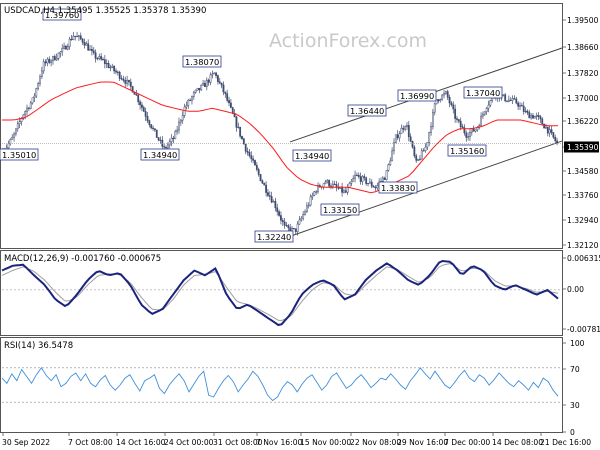  I want to click on x-axis-label: 14 Dec 08:00, so click(517, 442).